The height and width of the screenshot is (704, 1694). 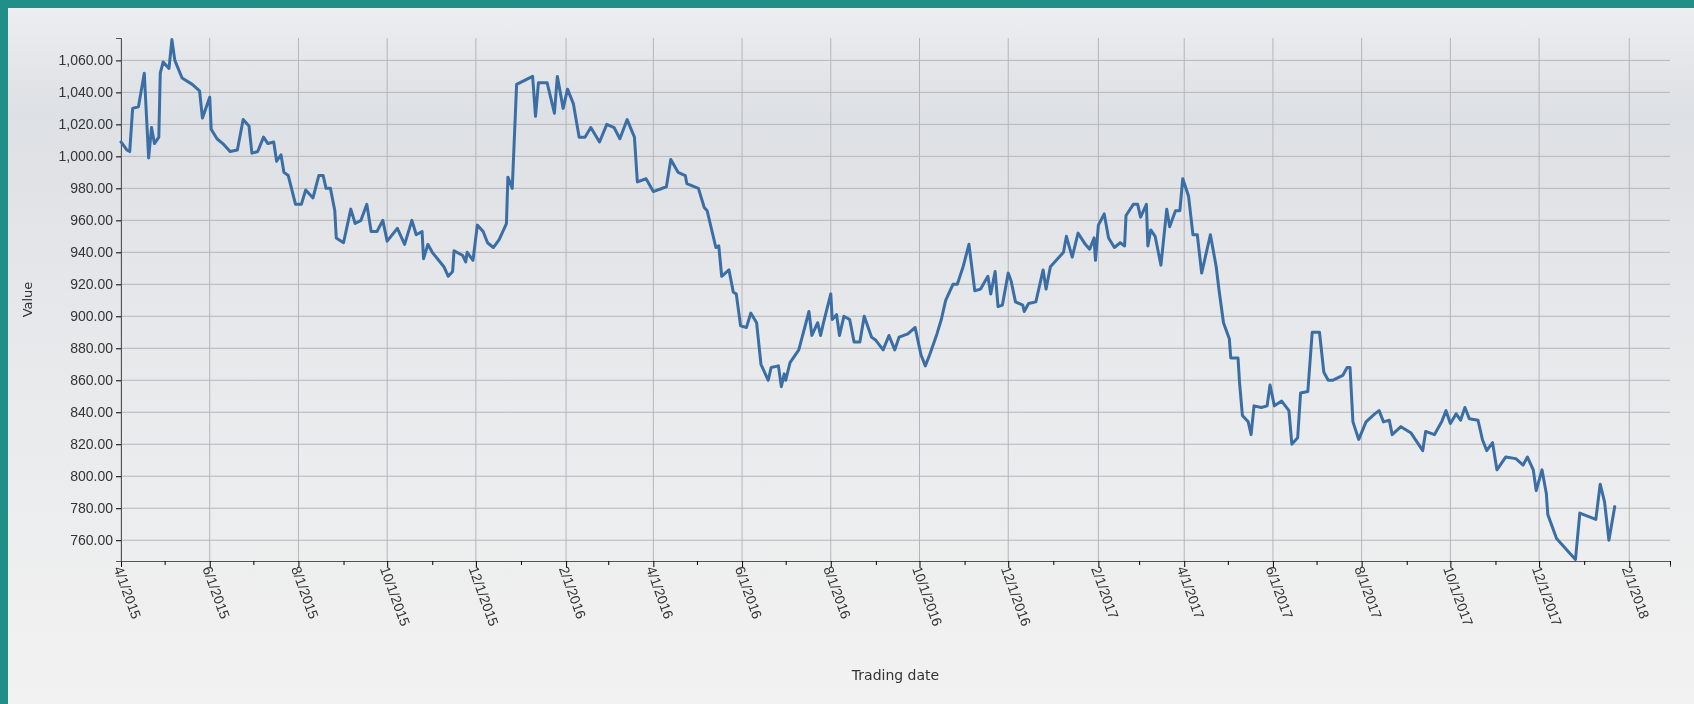 I want to click on y-tick-label: 960.00, so click(x=92, y=220).